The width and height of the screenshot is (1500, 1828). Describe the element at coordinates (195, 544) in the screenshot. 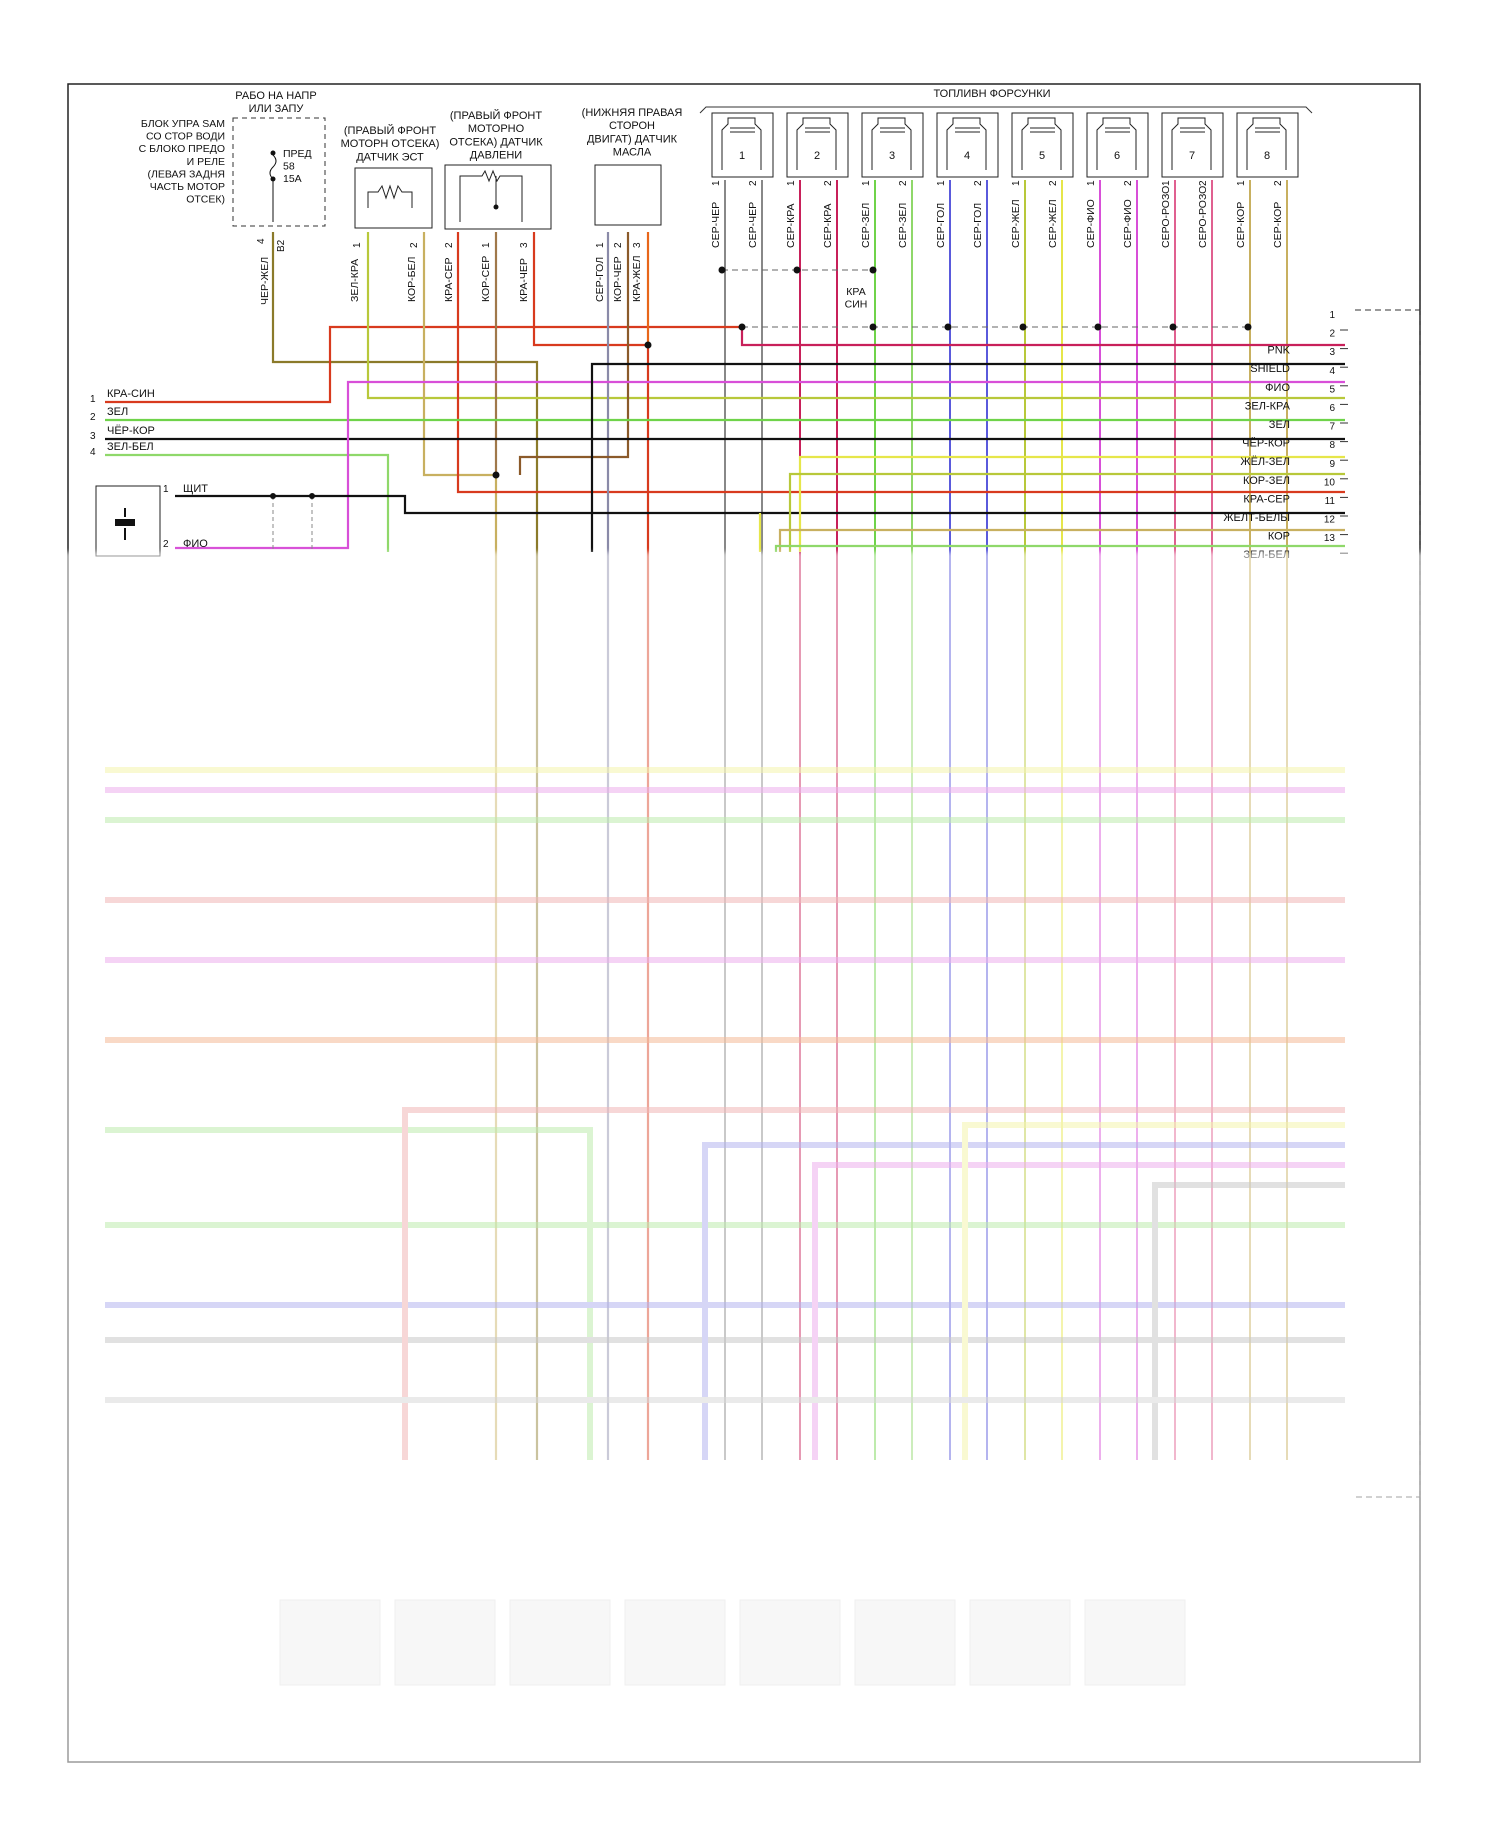

I see `shield-pin2-label: ФИО` at that location.